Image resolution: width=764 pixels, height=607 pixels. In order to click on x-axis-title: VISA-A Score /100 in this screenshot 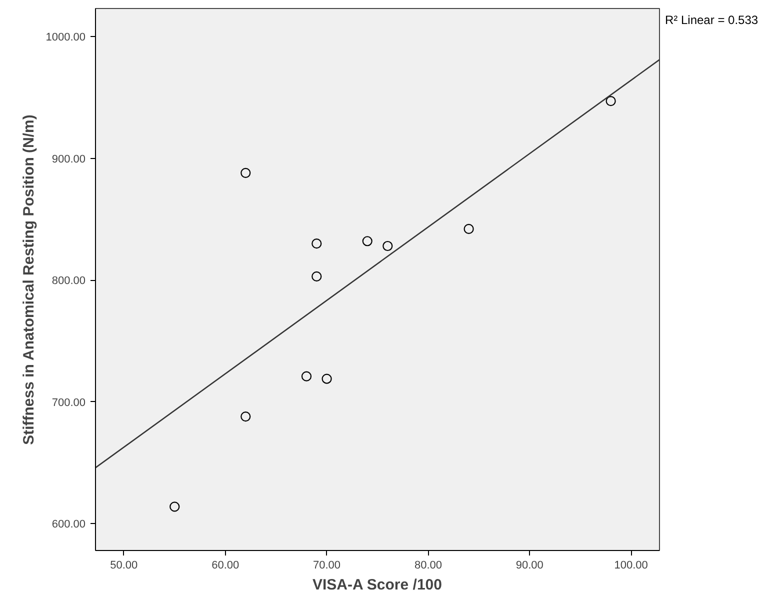, I will do `click(377, 585)`.